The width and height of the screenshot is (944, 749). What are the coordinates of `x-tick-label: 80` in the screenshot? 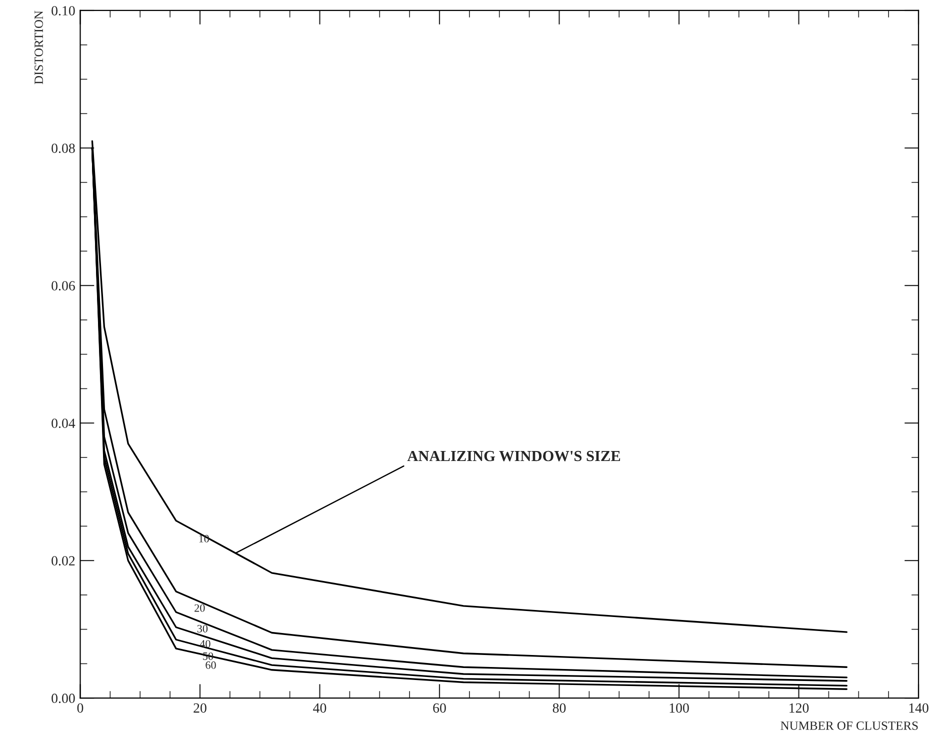 It's located at (559, 708).